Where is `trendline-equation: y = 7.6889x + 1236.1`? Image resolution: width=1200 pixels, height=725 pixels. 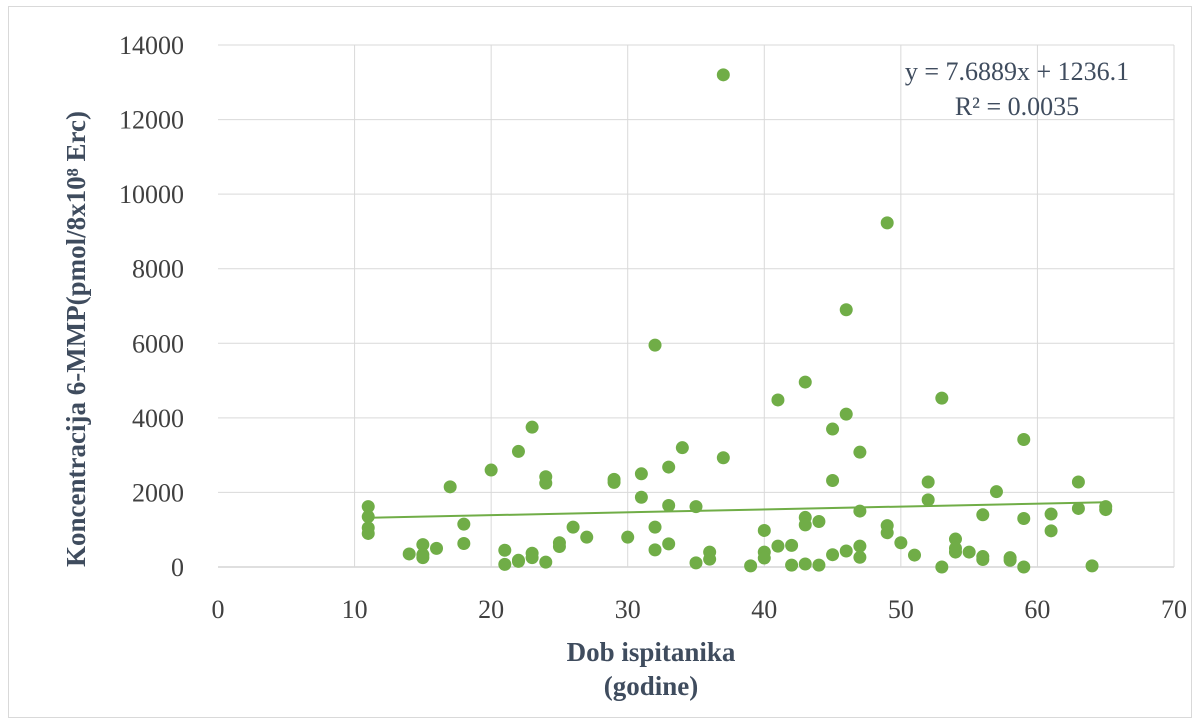 trendline-equation: y = 7.6889x + 1236.1 is located at coordinates (1017, 71).